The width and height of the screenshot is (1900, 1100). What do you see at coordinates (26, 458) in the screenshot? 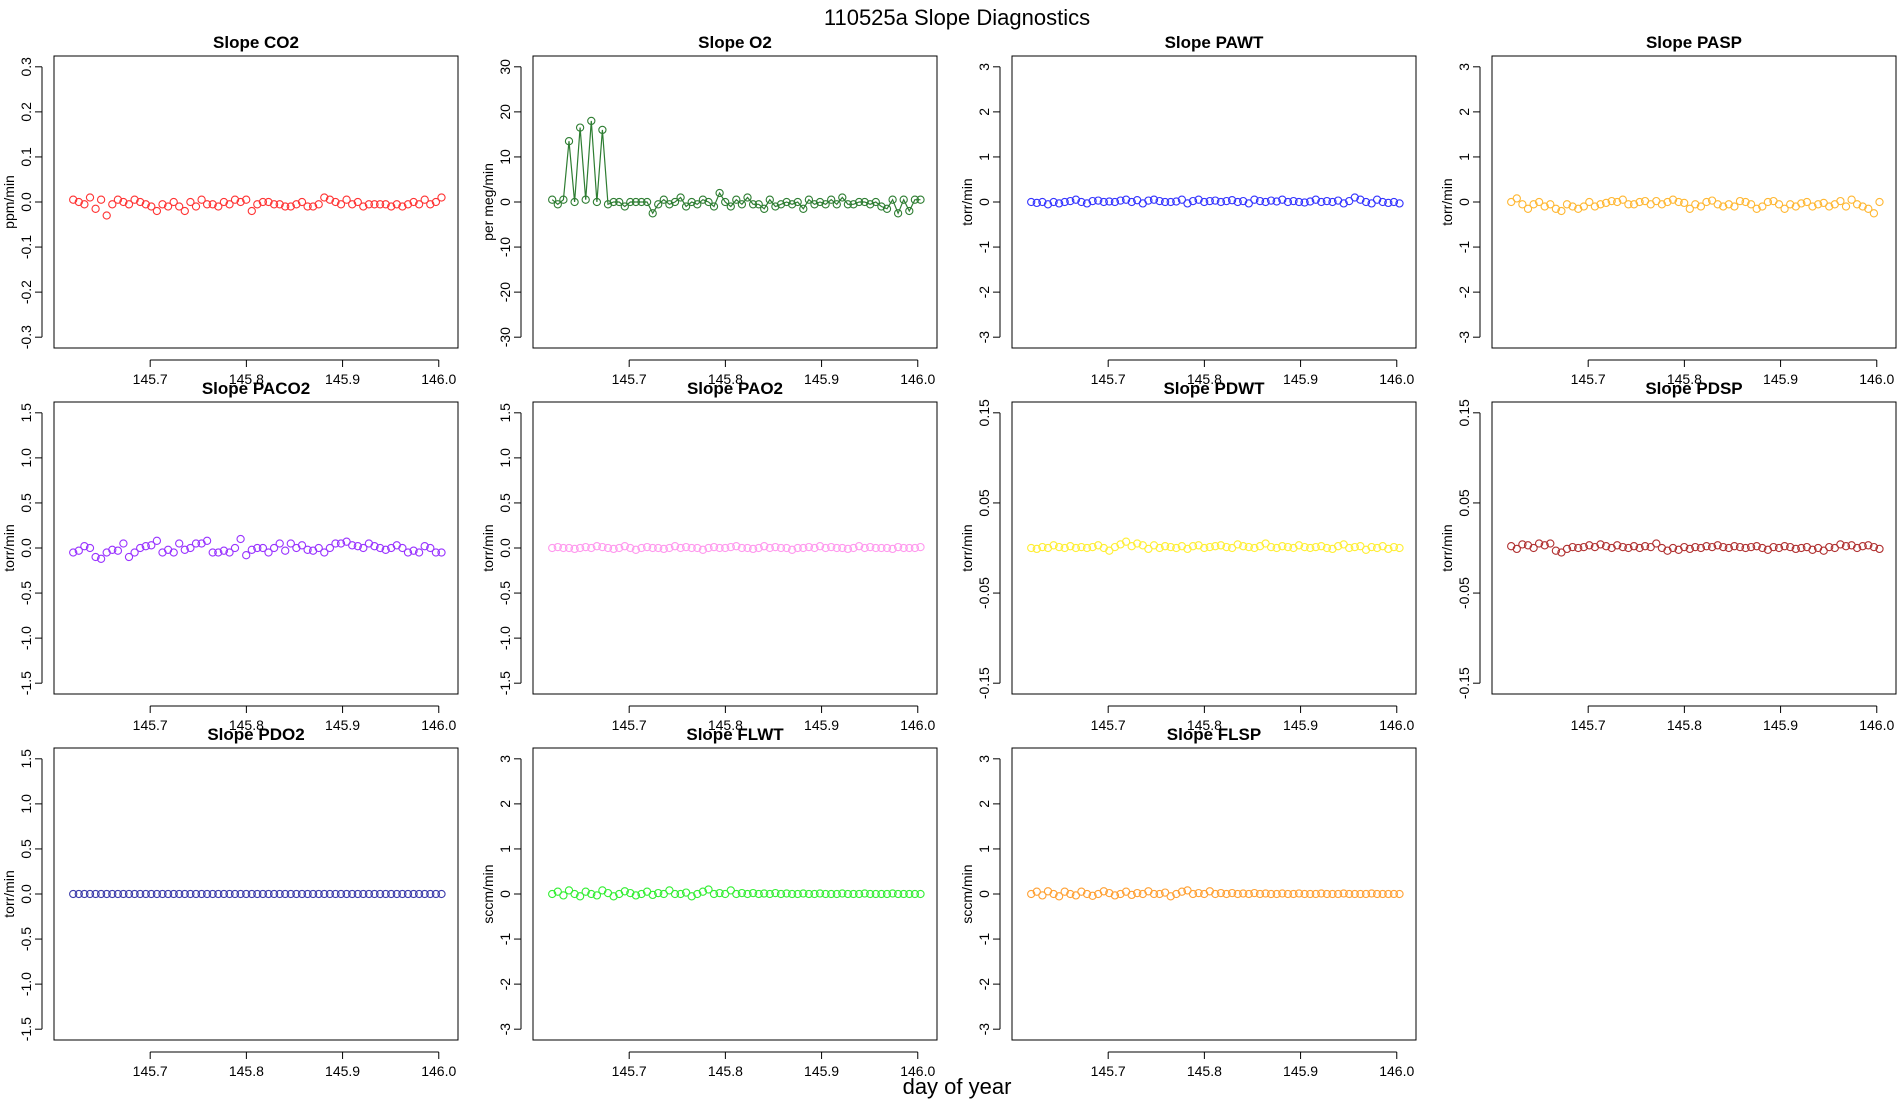
I see `y-tick-label: 1.0` at bounding box center [26, 458].